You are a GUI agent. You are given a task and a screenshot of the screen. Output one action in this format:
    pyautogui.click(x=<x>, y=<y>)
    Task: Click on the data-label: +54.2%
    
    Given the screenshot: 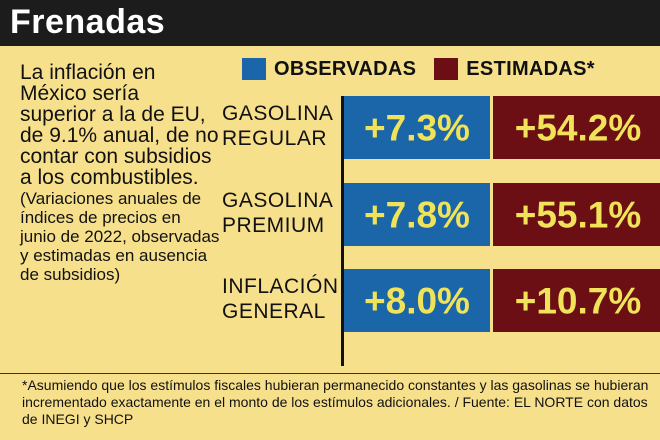 What is the action you would take?
    pyautogui.click(x=578, y=128)
    